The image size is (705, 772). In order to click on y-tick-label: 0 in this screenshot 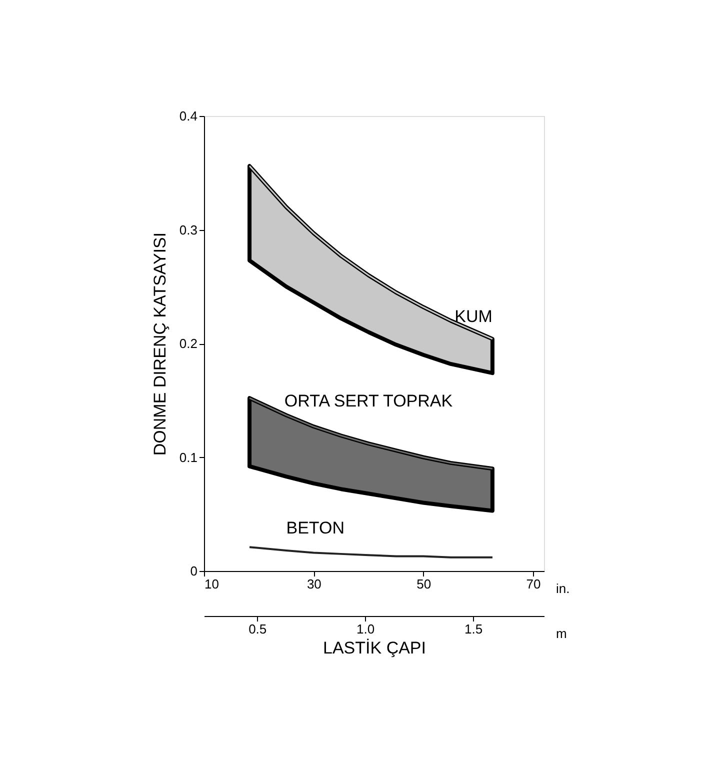, I will do `click(194, 571)`.